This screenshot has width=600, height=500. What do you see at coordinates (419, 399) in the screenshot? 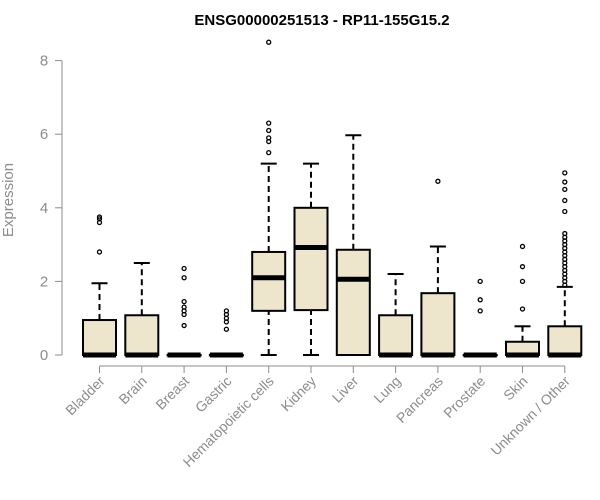
I see `x-tick-label: Pancreas` at bounding box center [419, 399].